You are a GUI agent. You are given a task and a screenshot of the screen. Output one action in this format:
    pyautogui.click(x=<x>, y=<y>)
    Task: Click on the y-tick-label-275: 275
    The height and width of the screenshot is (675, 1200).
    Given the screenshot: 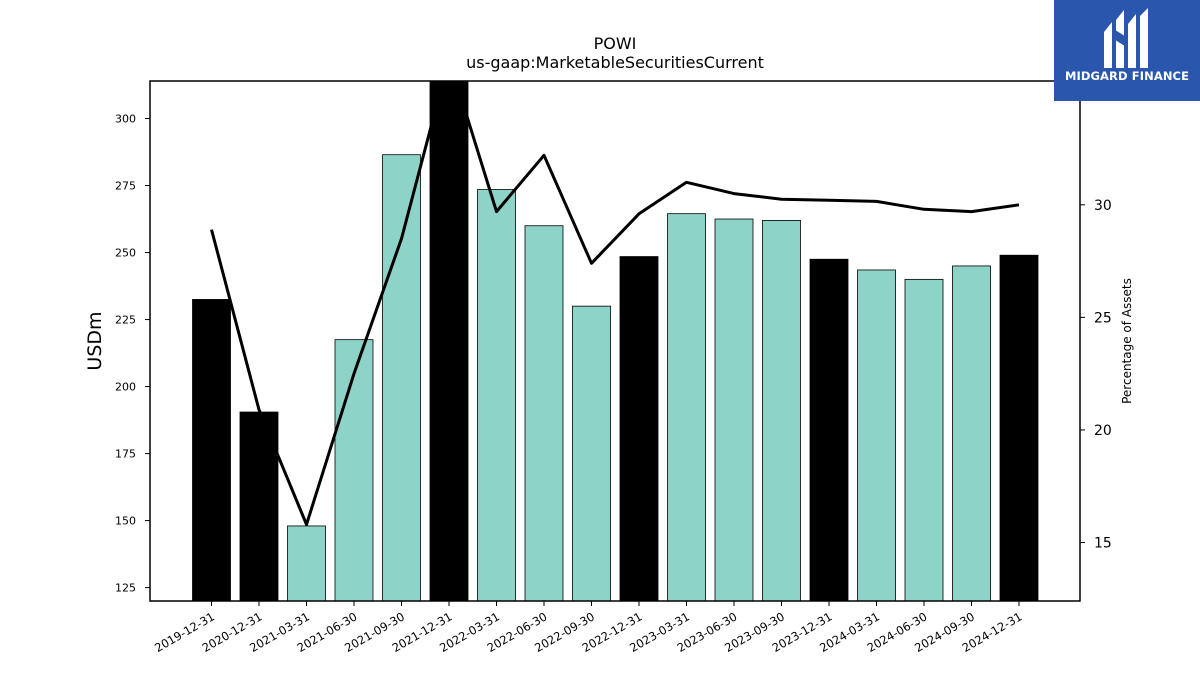 What is the action you would take?
    pyautogui.click(x=125, y=186)
    